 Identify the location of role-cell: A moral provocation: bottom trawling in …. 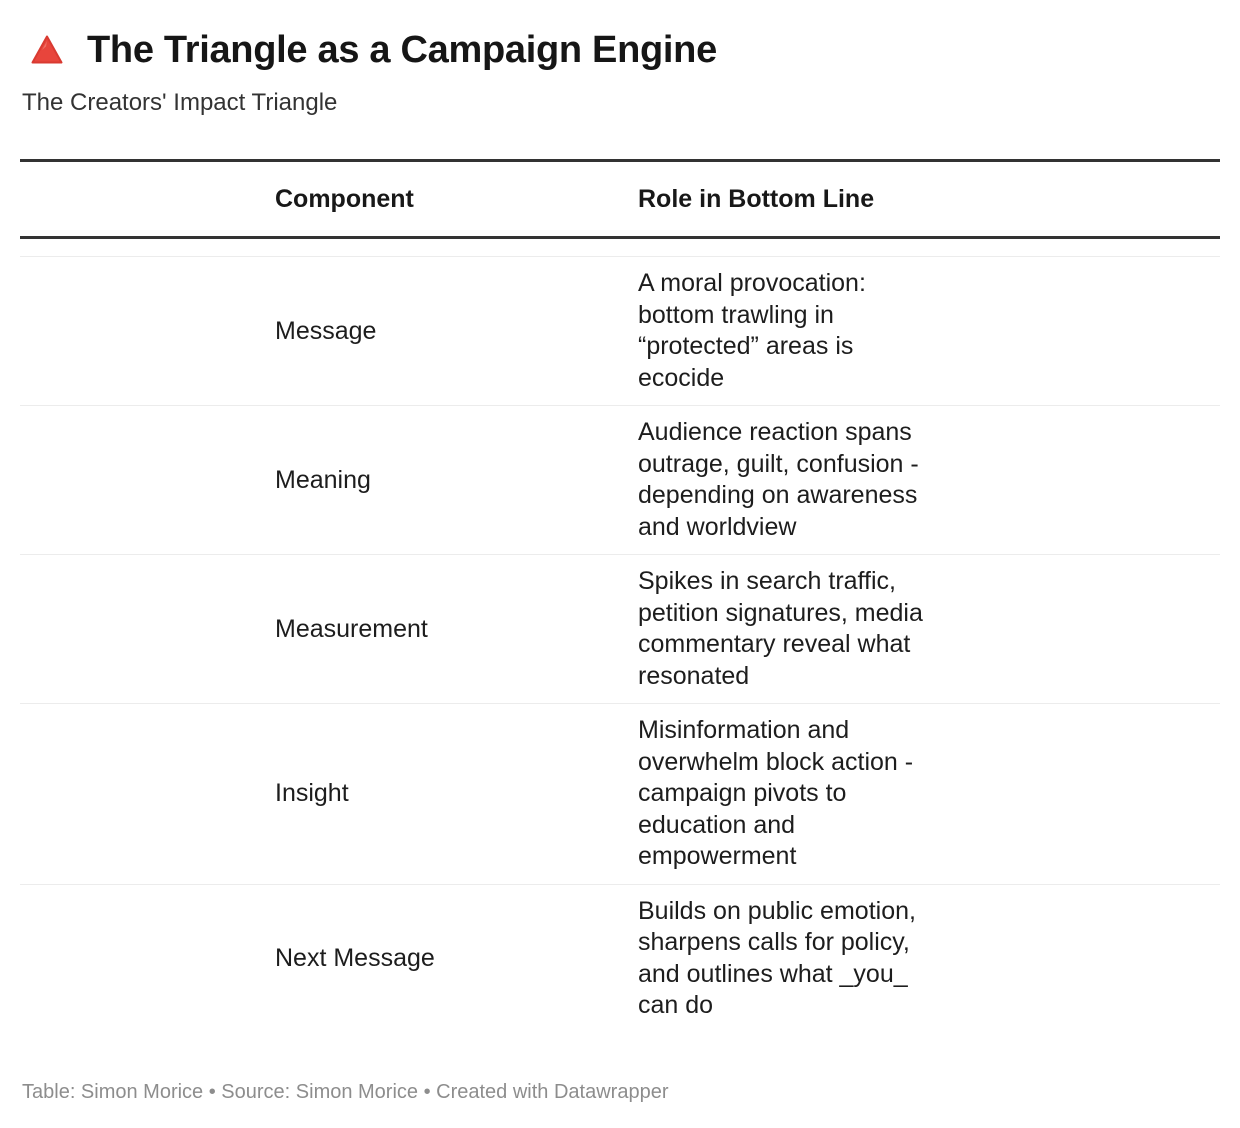
(752, 330).